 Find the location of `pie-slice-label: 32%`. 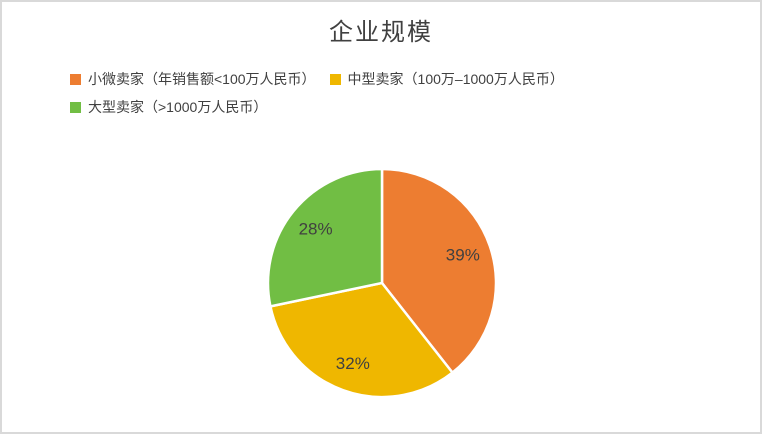

pie-slice-label: 32% is located at coordinates (353, 363).